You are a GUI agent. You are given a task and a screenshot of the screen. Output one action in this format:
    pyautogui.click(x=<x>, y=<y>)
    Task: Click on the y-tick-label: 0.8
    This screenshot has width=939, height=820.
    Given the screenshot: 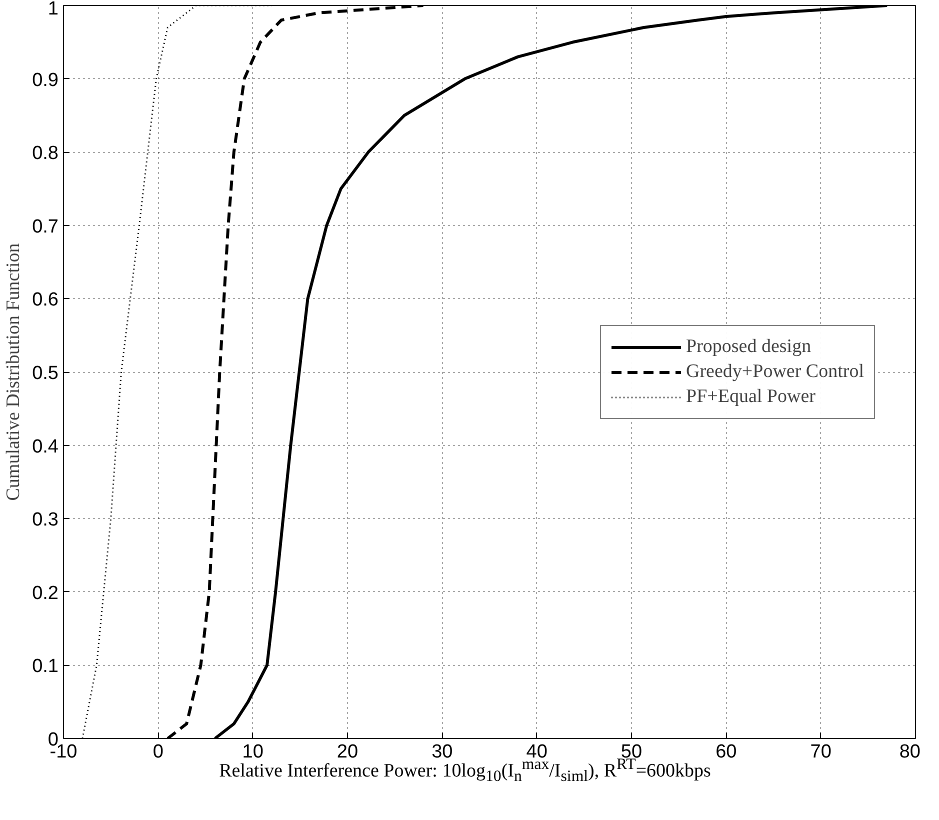 What is the action you would take?
    pyautogui.click(x=45, y=153)
    